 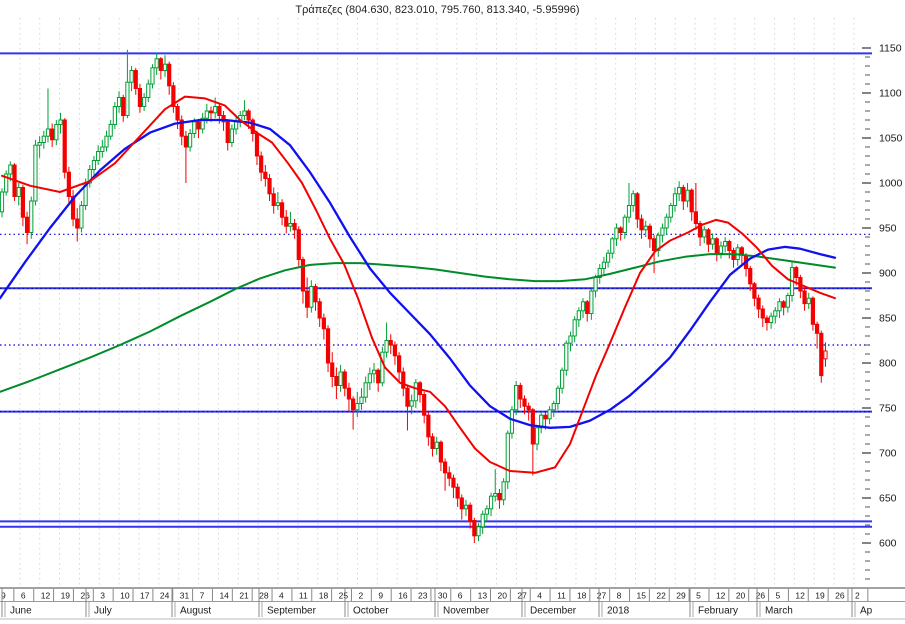 What do you see at coordinates (718, 611) in the screenshot?
I see `svg-text: February` at bounding box center [718, 611].